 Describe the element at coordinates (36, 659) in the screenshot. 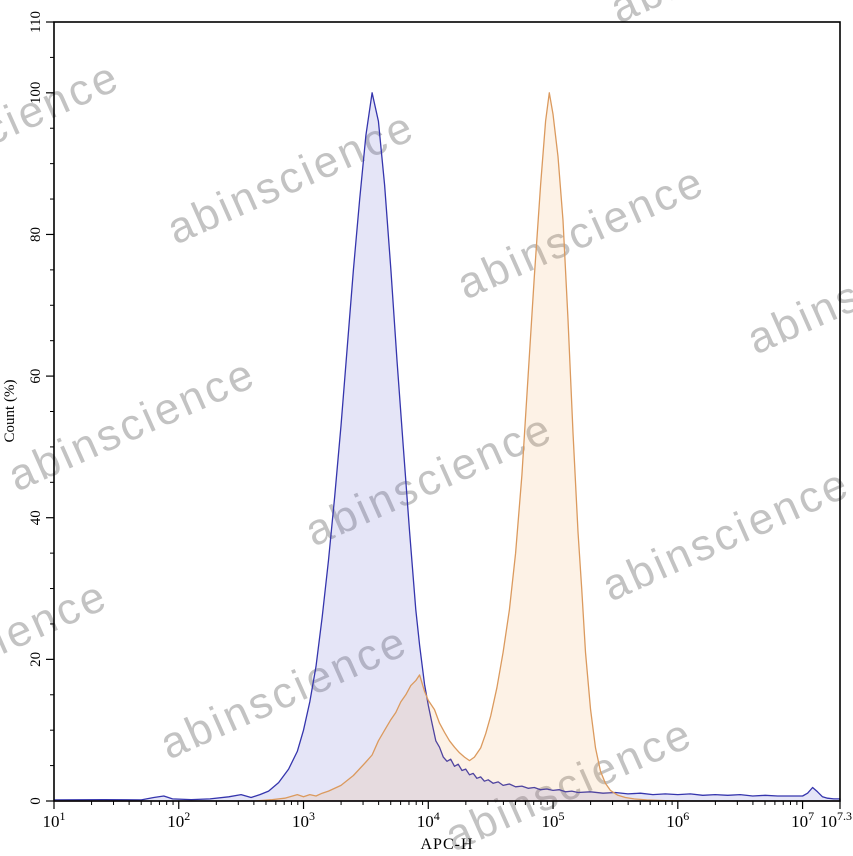

I see `y-tick-label: 20` at that location.